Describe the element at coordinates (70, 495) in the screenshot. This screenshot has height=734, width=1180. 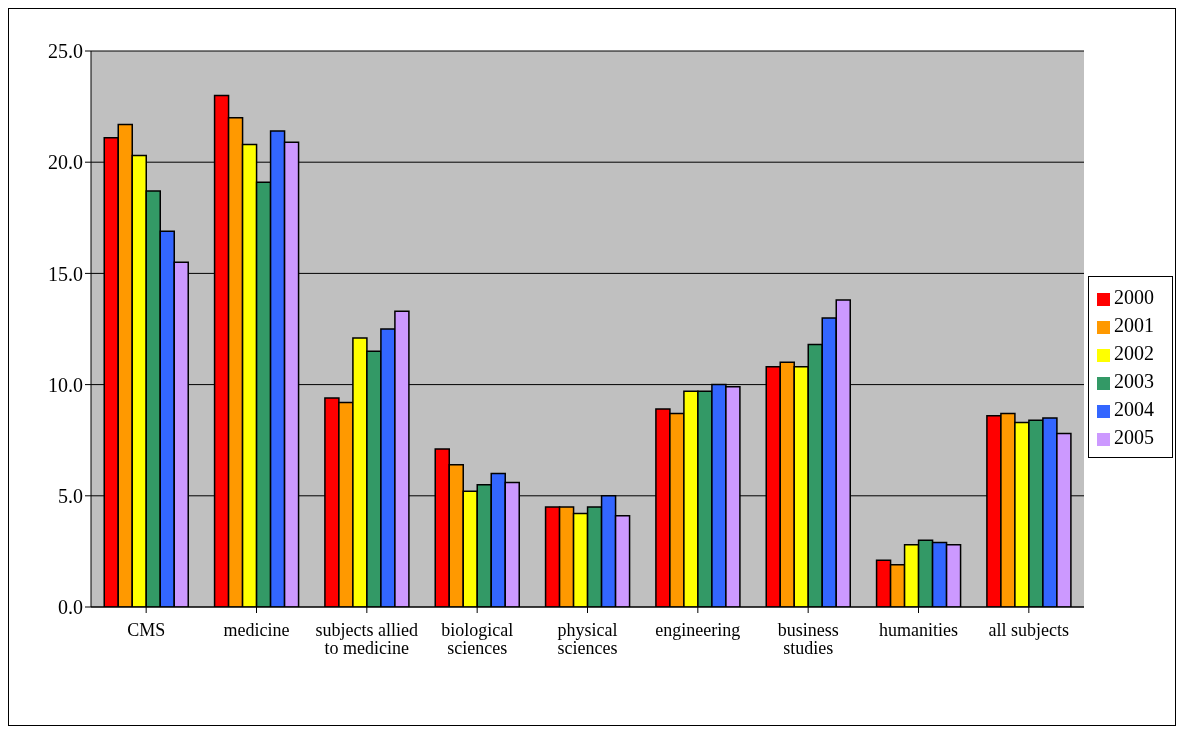
I see `y-tick-label: 5.0` at that location.